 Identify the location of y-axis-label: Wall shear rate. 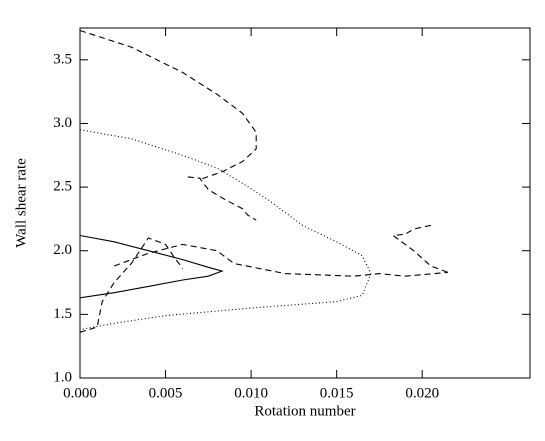
(21, 203).